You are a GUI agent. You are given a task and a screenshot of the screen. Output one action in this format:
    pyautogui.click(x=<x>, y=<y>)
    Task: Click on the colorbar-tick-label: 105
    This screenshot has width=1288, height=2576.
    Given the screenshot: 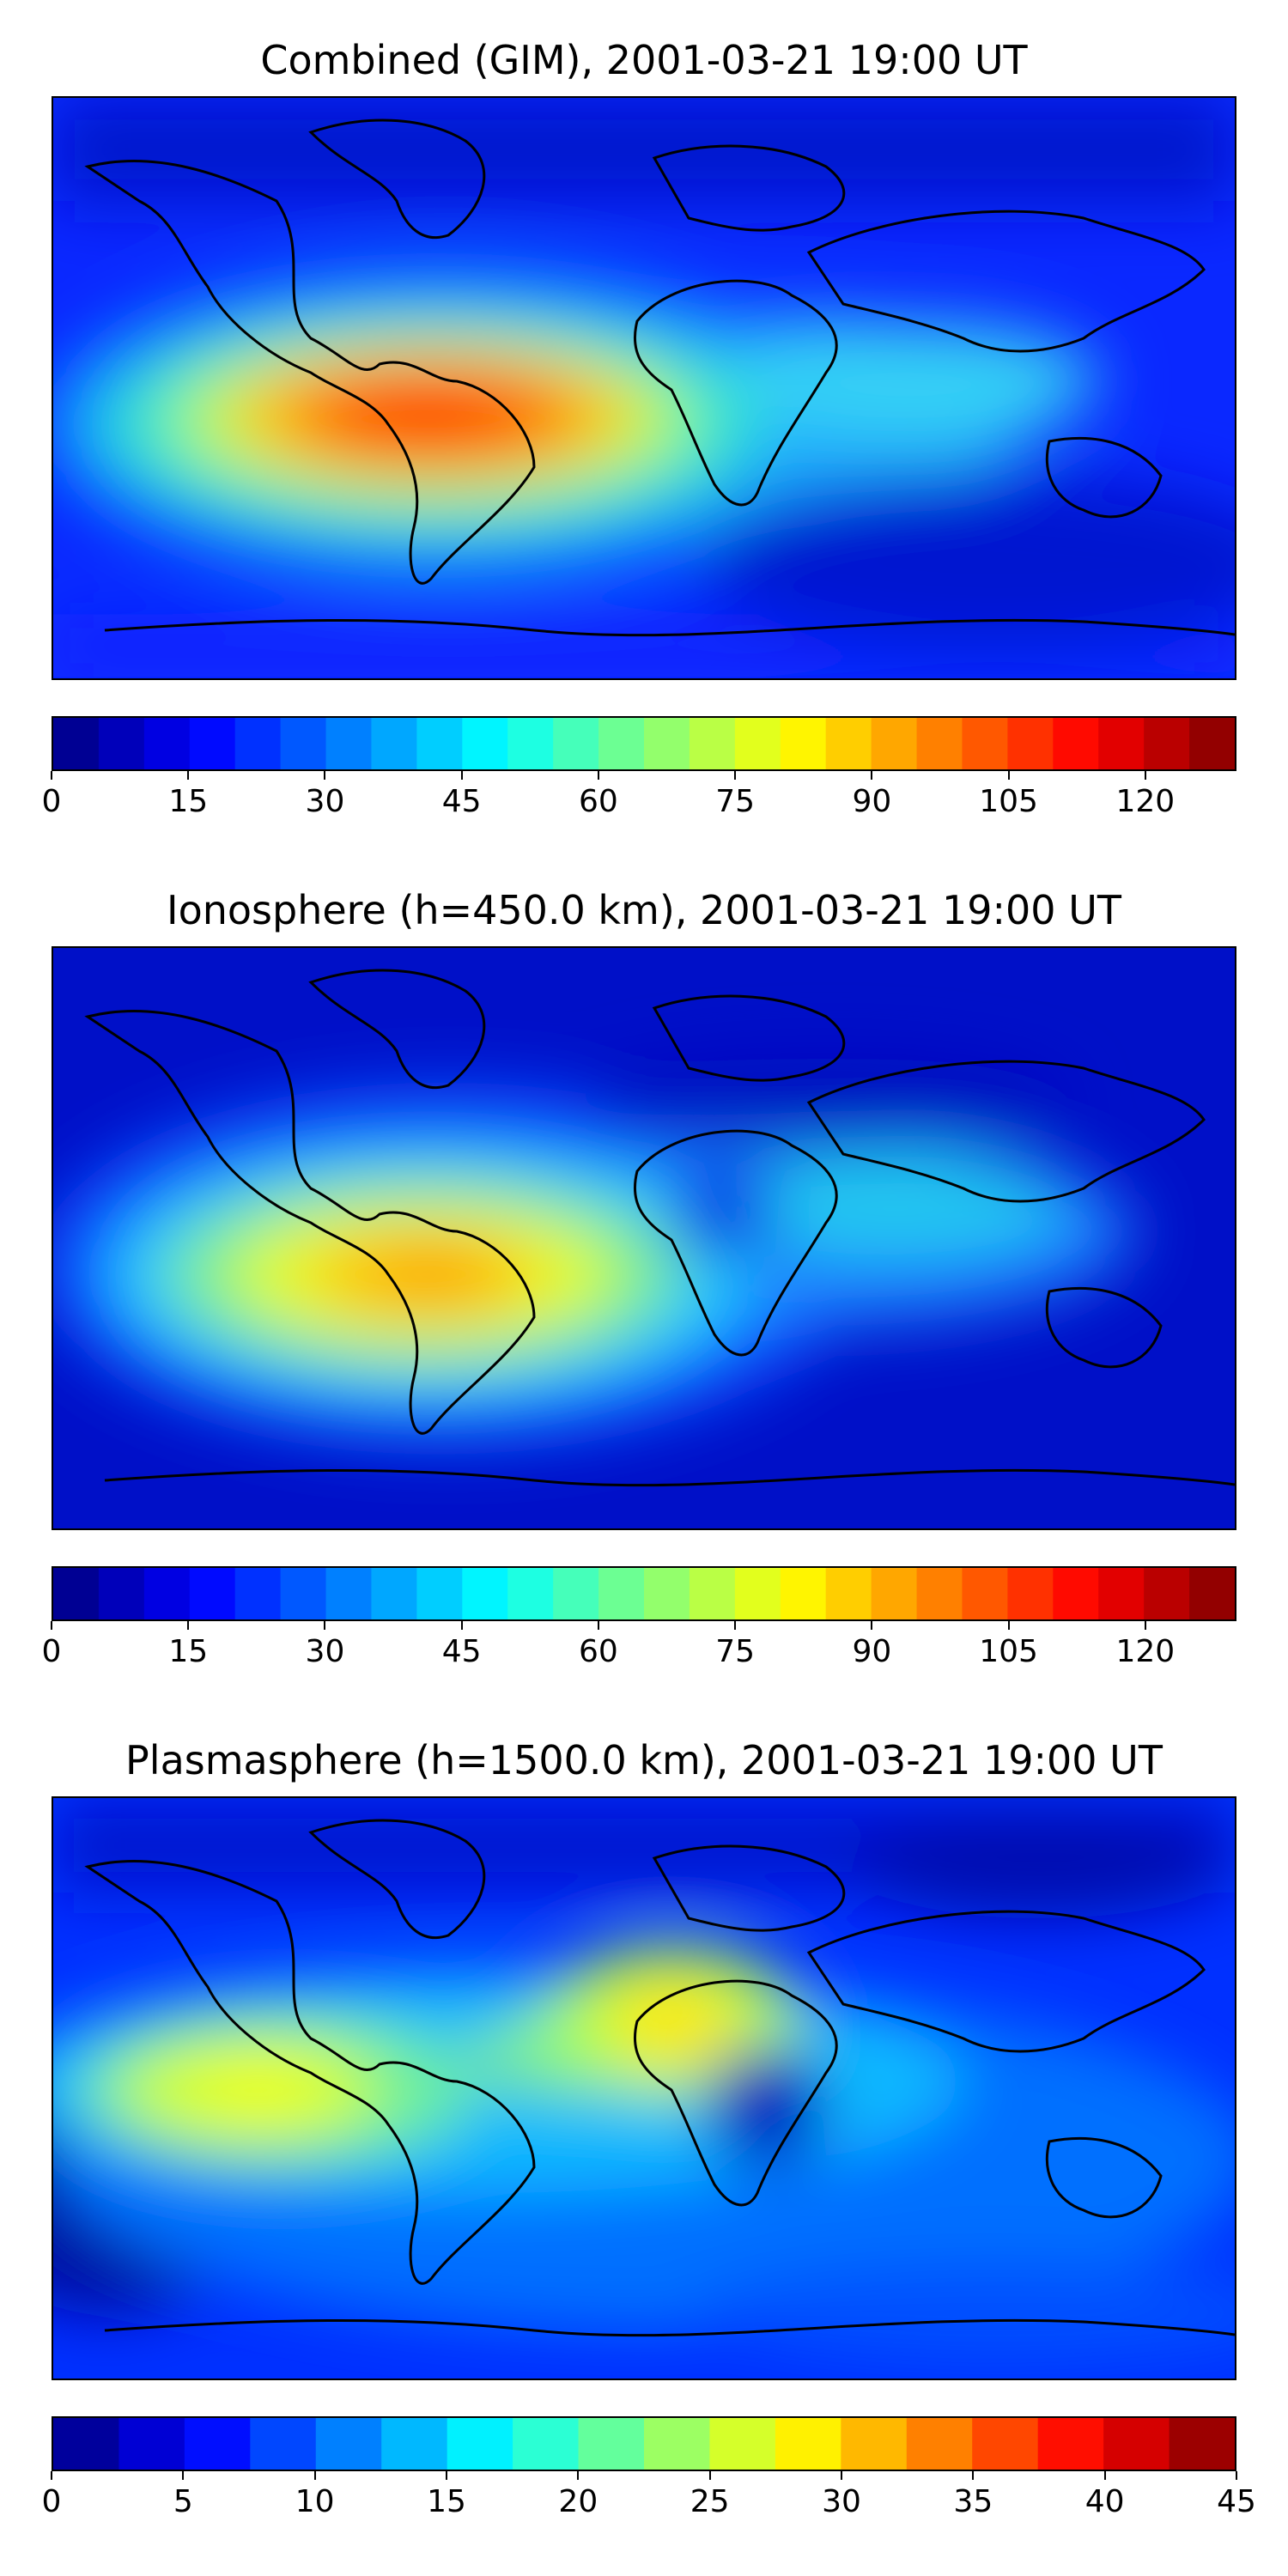 What is the action you would take?
    pyautogui.click(x=1009, y=801)
    